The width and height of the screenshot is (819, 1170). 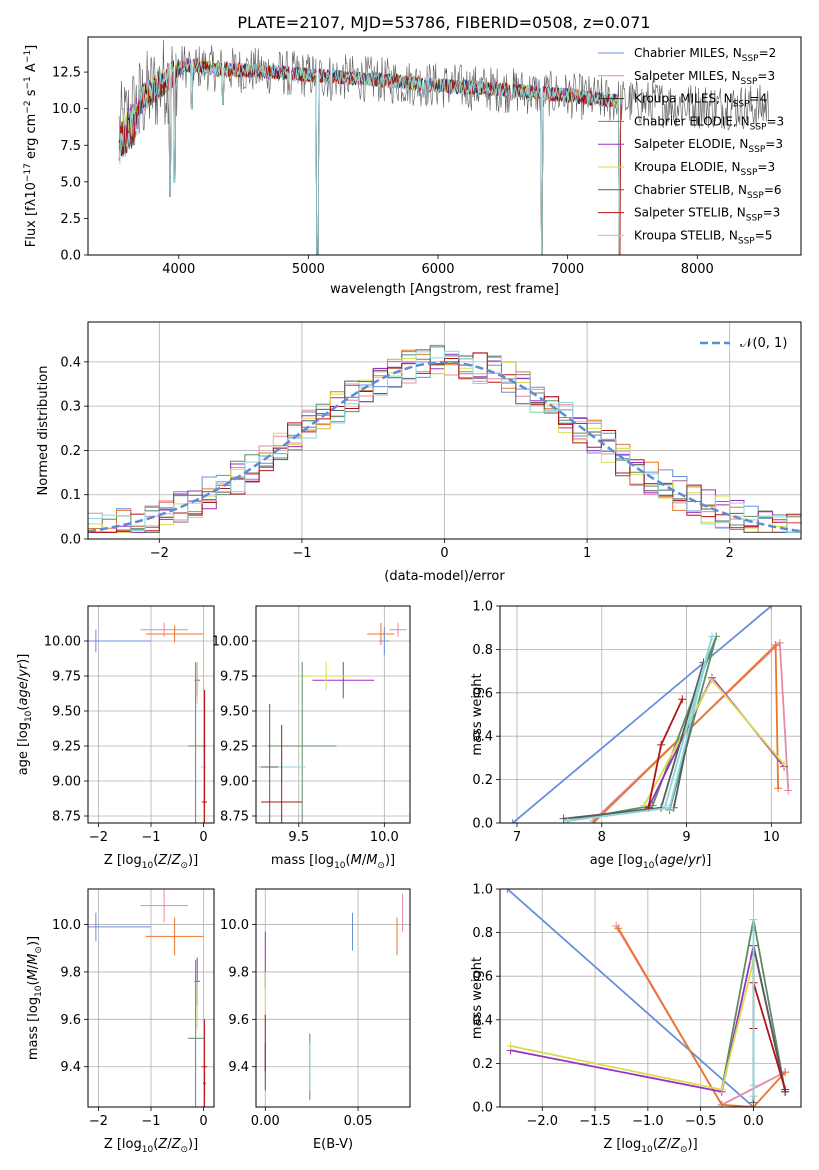 What do you see at coordinates (234, 747) in the screenshot?
I see `y-tick-label: 9.25` at bounding box center [234, 747].